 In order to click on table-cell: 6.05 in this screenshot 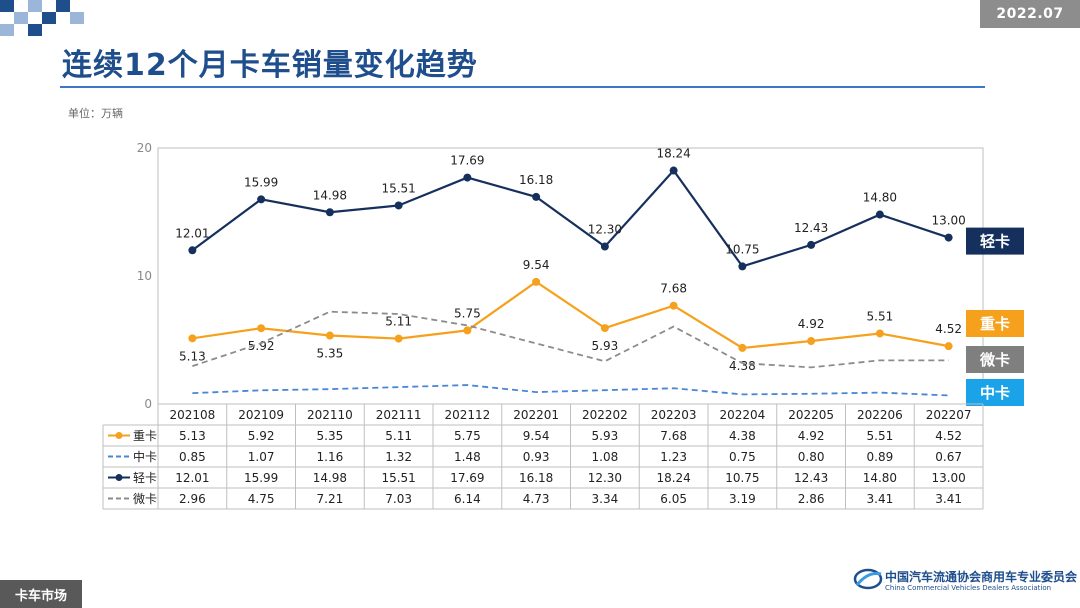, I will do `click(673, 499)`.